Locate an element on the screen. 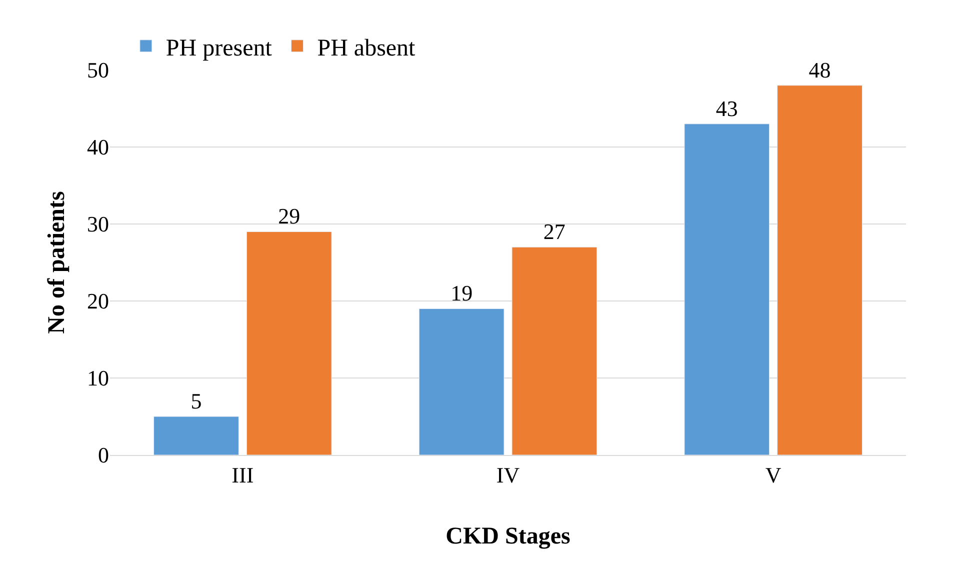  y-tick-label: 40 is located at coordinates (98, 147).